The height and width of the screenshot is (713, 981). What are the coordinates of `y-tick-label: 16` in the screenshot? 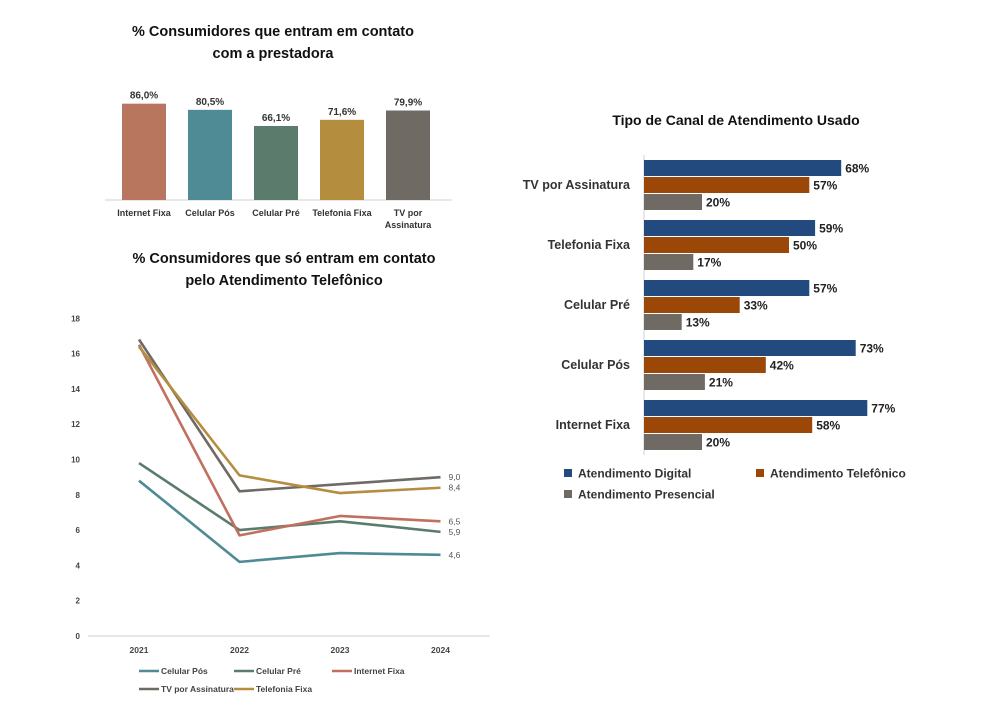 It's located at (75, 354).